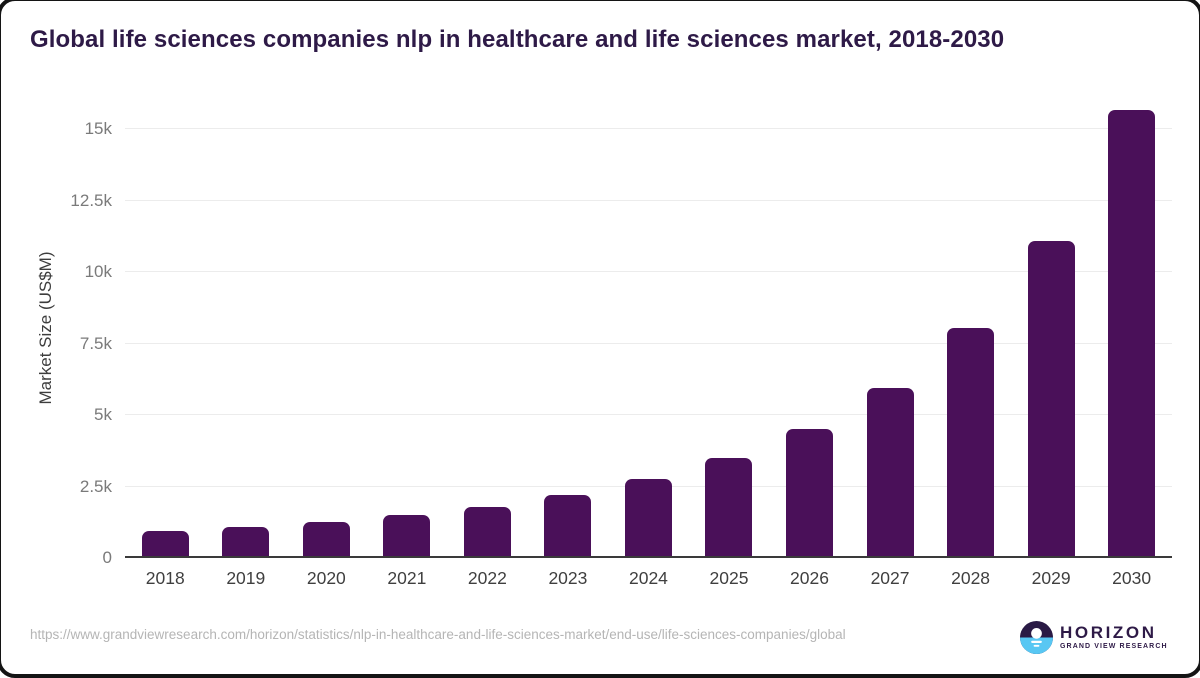 The height and width of the screenshot is (678, 1200). I want to click on bar-2020, so click(326, 539).